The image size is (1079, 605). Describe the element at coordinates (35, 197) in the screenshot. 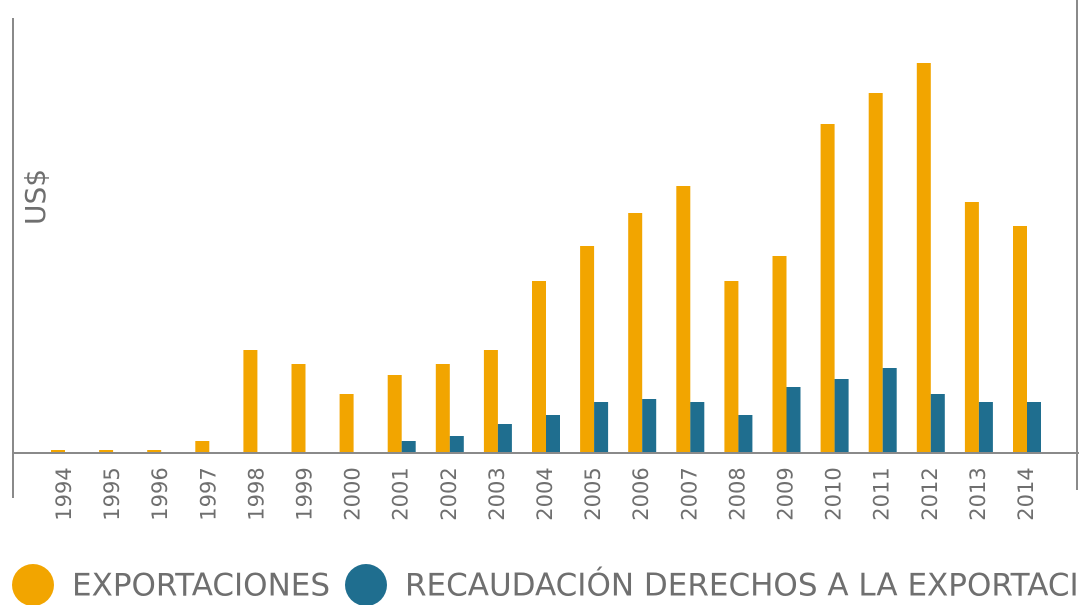

I see `y-axis-label: US$` at that location.